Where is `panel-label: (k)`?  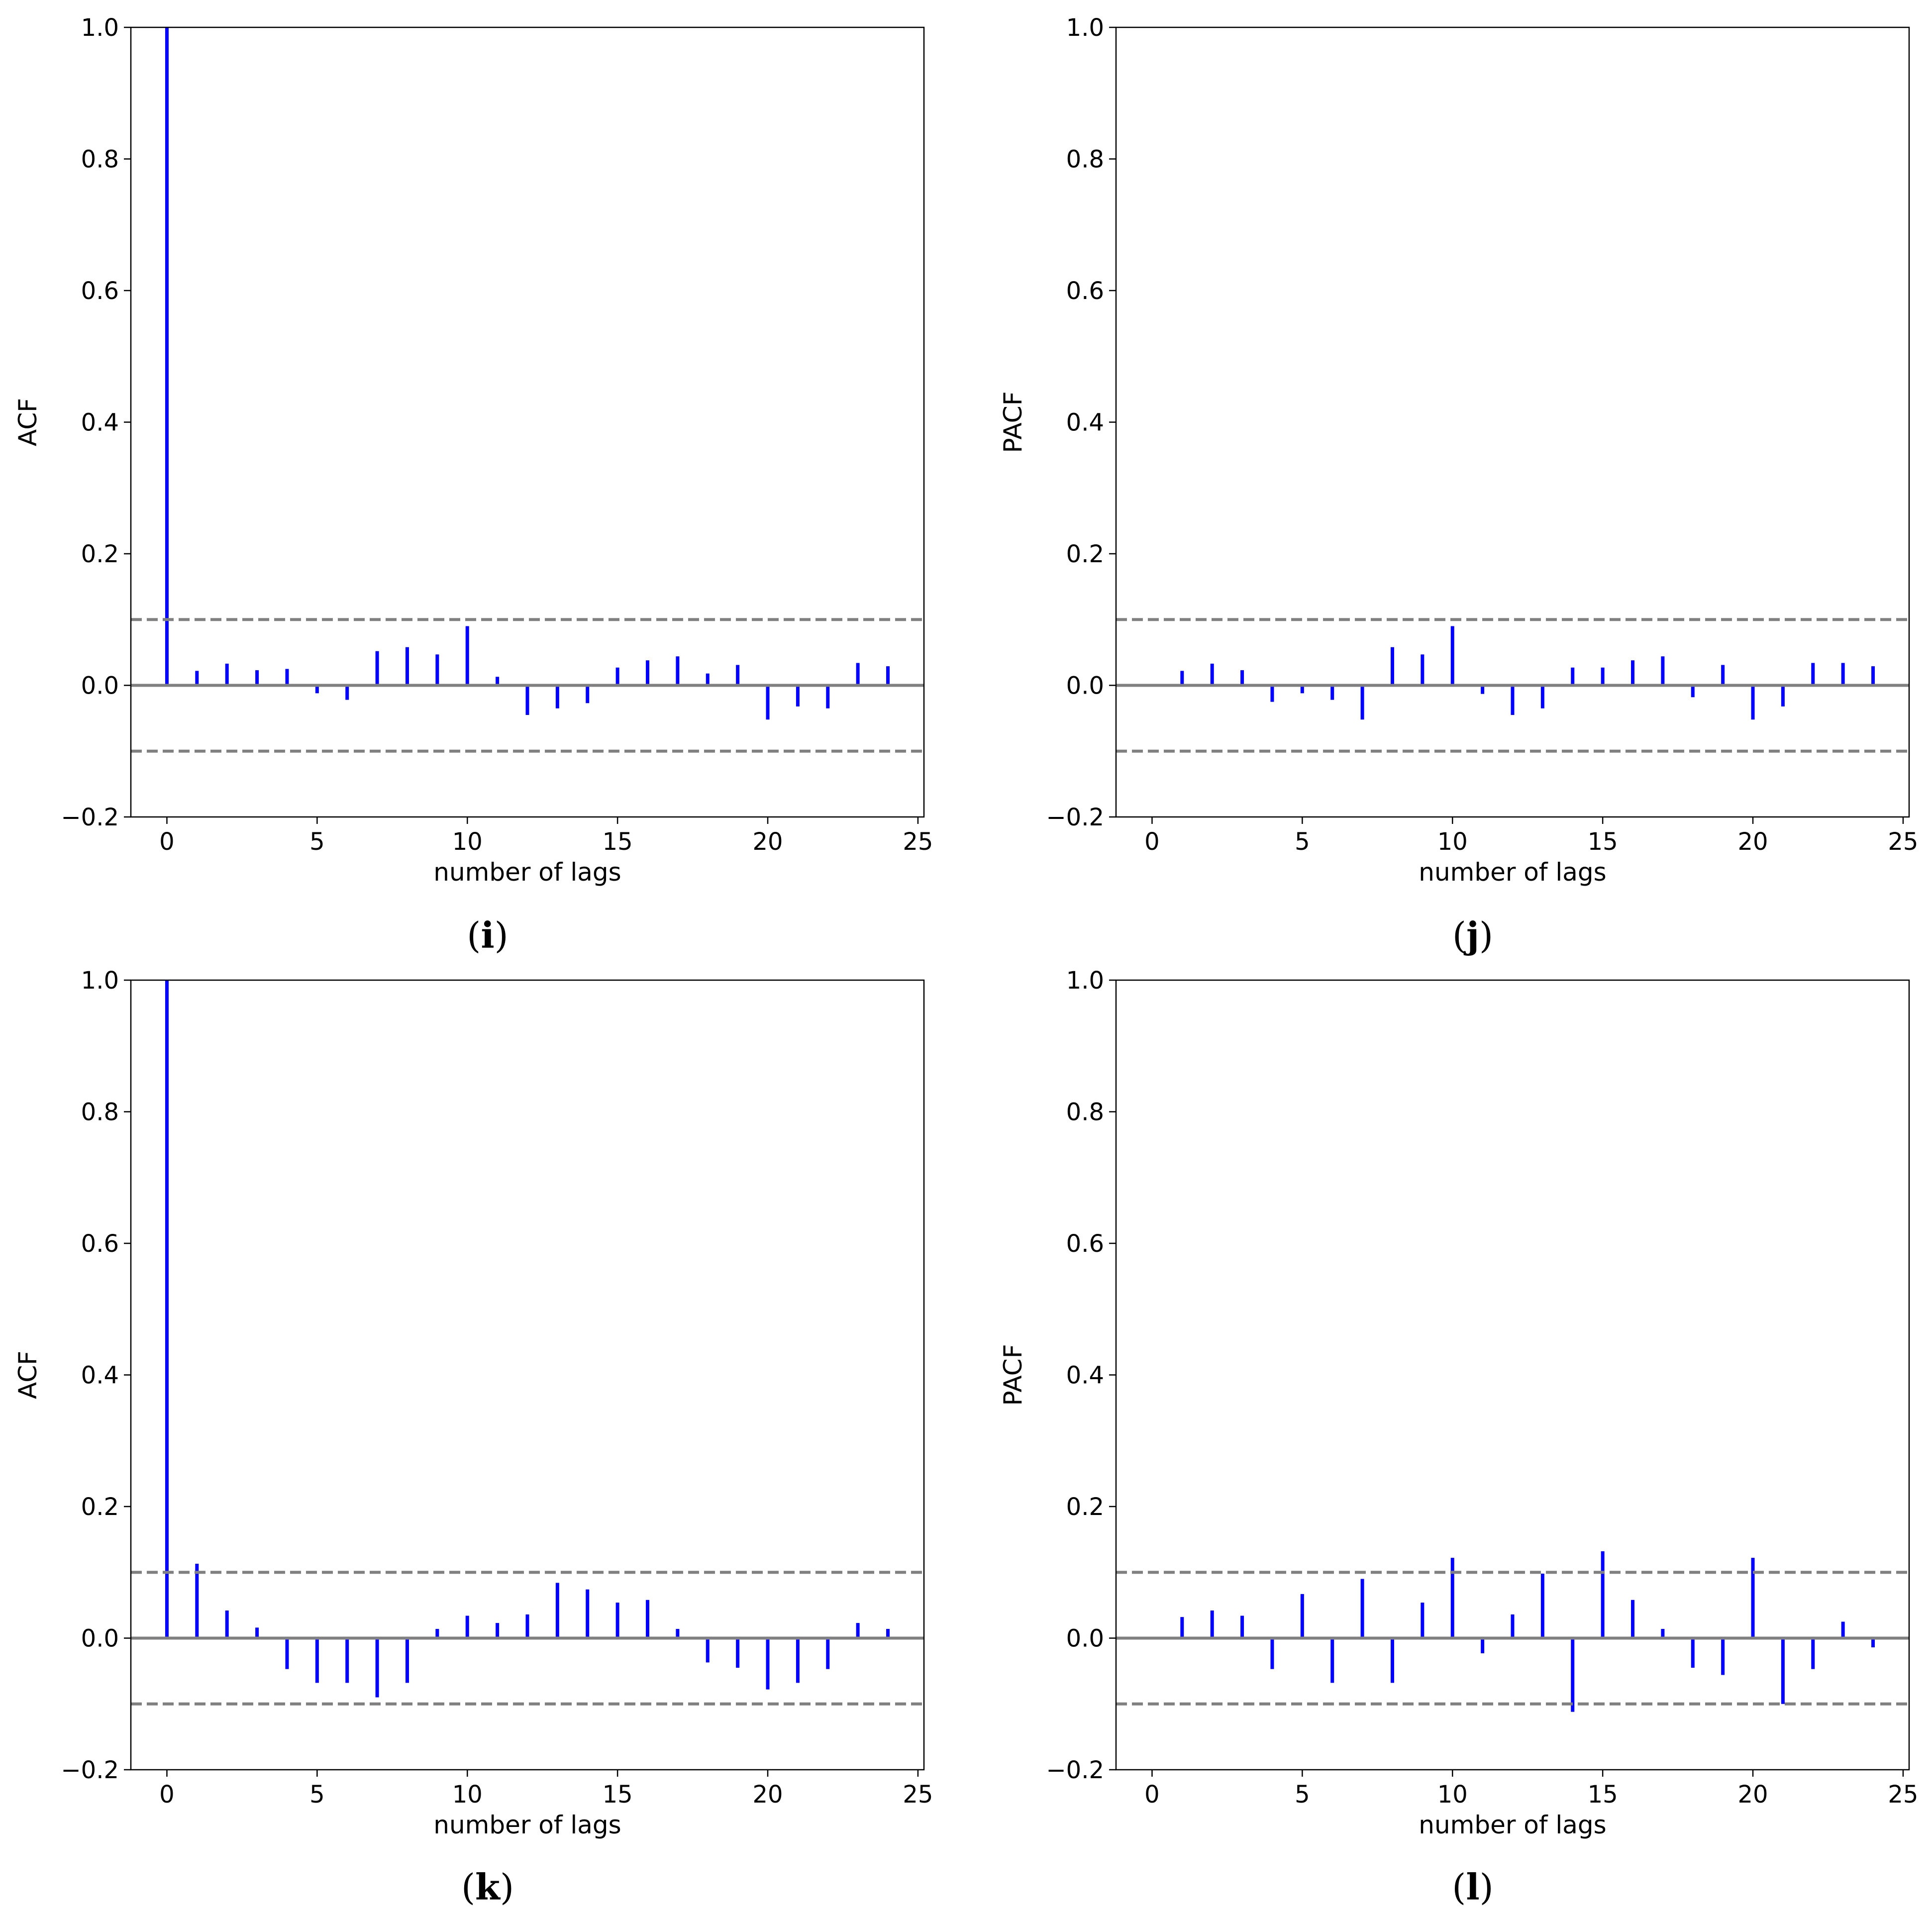
panel-label: (k) is located at coordinates (487, 1887).